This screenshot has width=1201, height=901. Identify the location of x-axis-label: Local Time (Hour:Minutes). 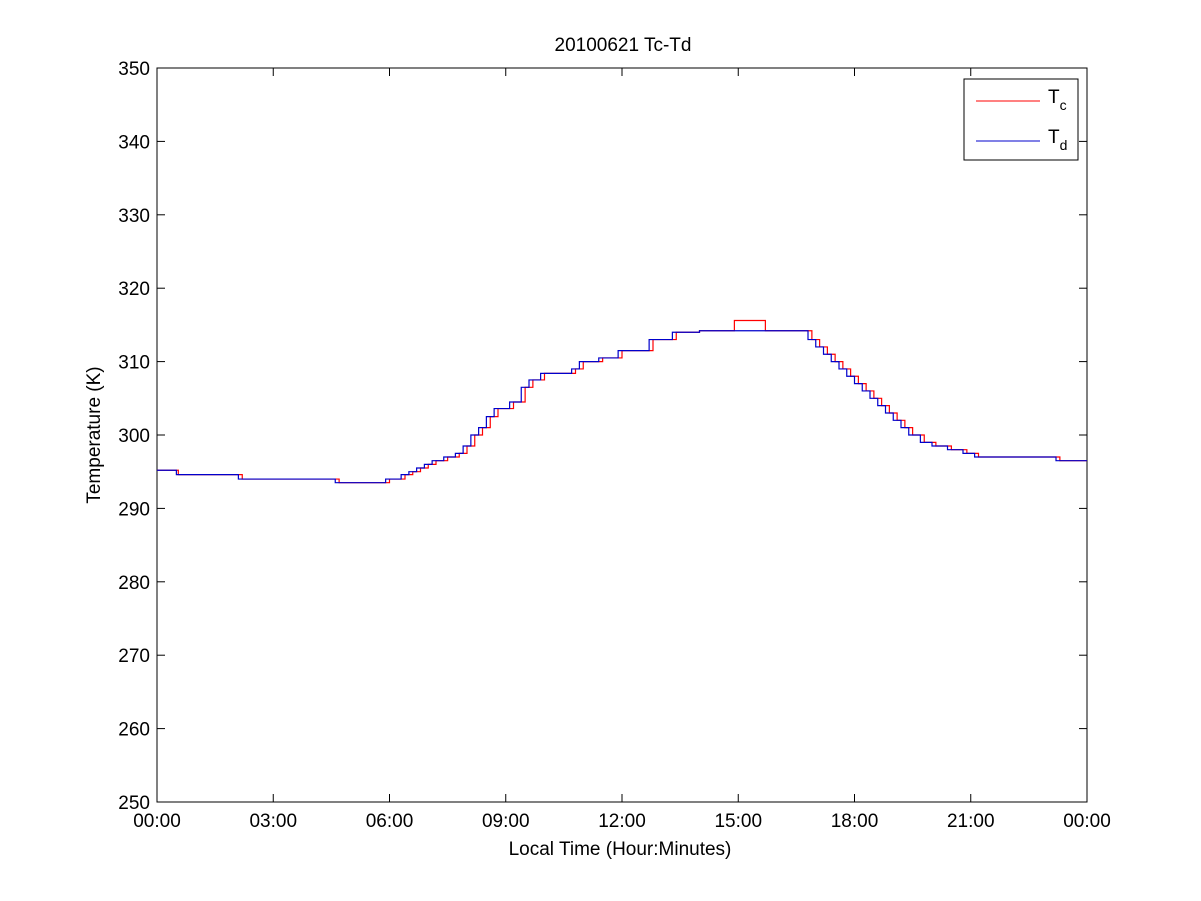
(620, 849).